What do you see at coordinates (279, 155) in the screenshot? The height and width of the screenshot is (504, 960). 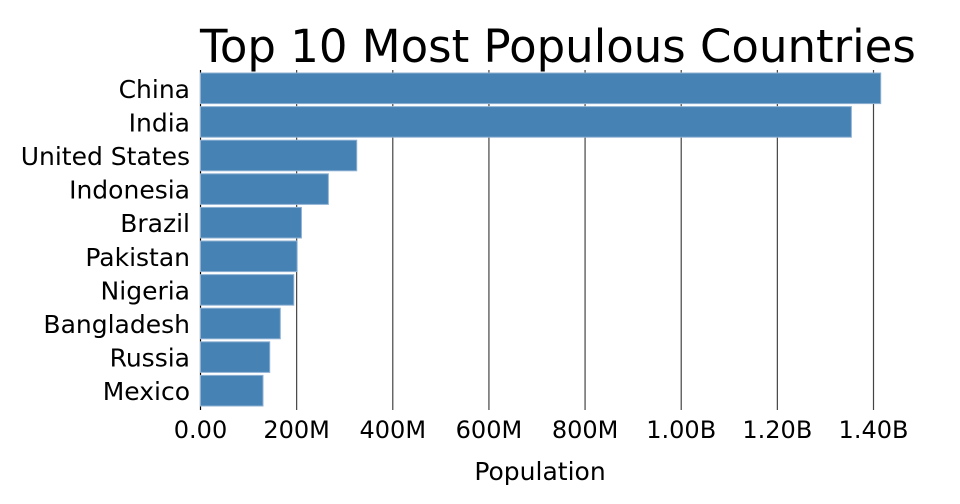 I see `bar-united-states` at bounding box center [279, 155].